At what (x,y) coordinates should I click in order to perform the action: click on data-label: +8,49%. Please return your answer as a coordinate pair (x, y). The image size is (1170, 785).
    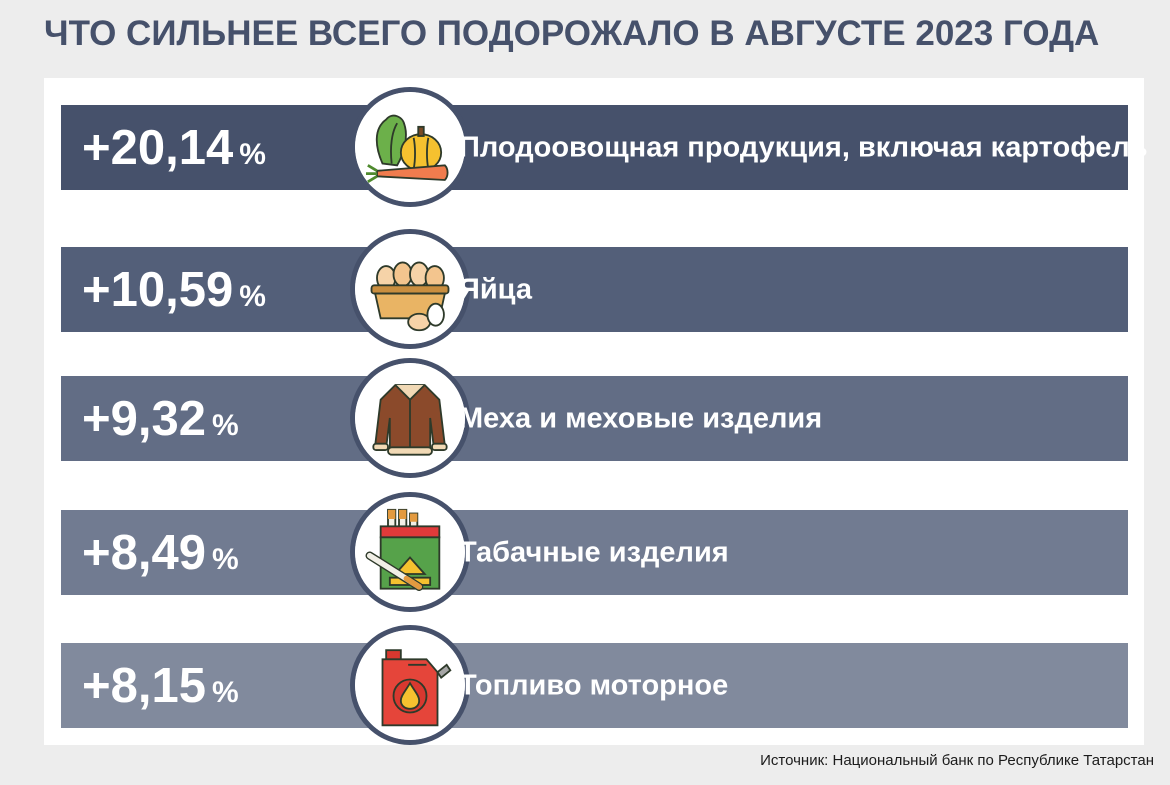
    Looking at the image, I should click on (160, 553).